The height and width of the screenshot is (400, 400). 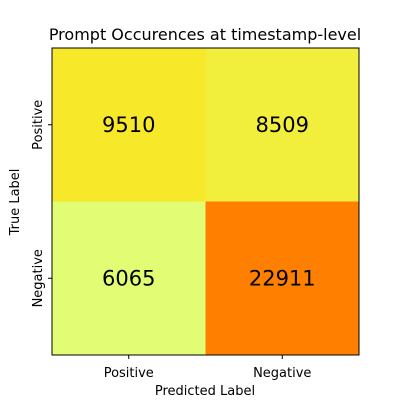 I want to click on x-tick-label-0: Positive, so click(x=129, y=373).